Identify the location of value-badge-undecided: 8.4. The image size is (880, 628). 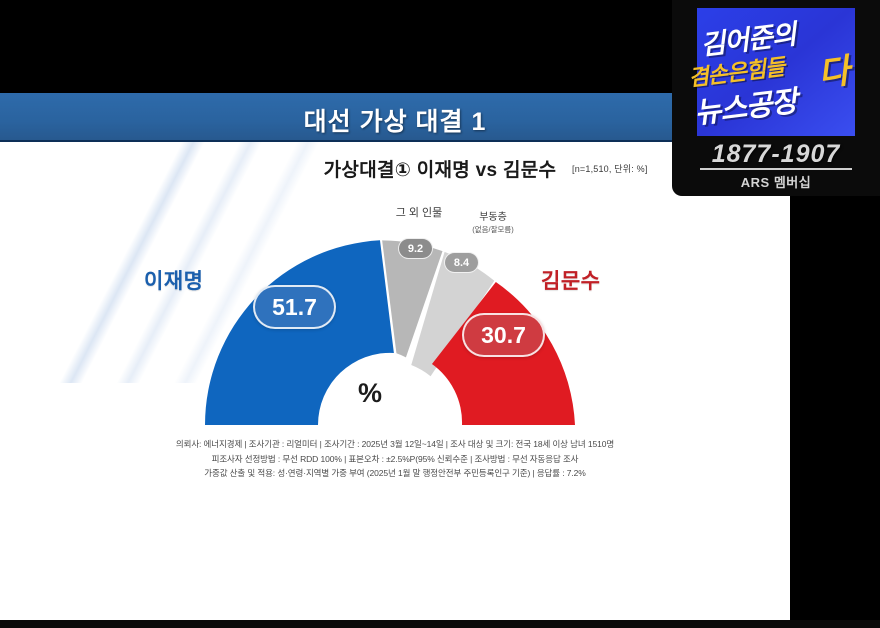
(461, 262).